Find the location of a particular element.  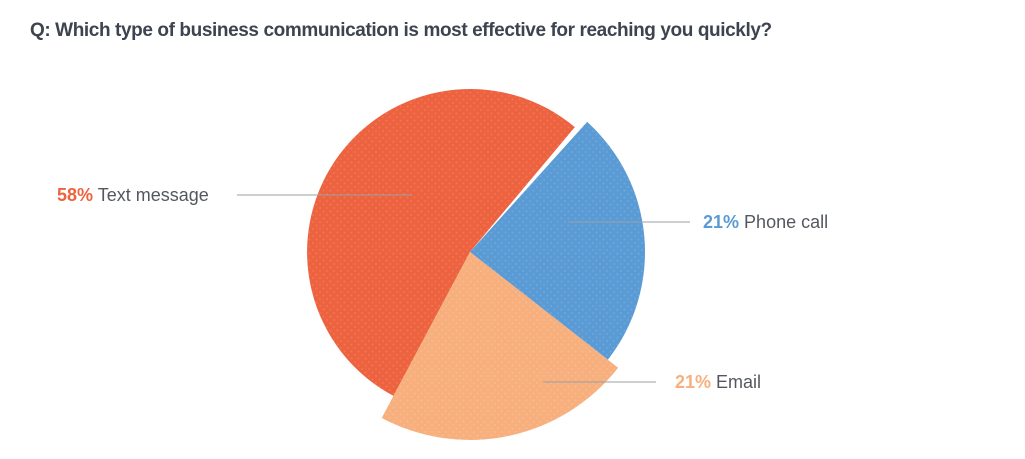

callout-text-message: 58% Text message is located at coordinates (133, 195).